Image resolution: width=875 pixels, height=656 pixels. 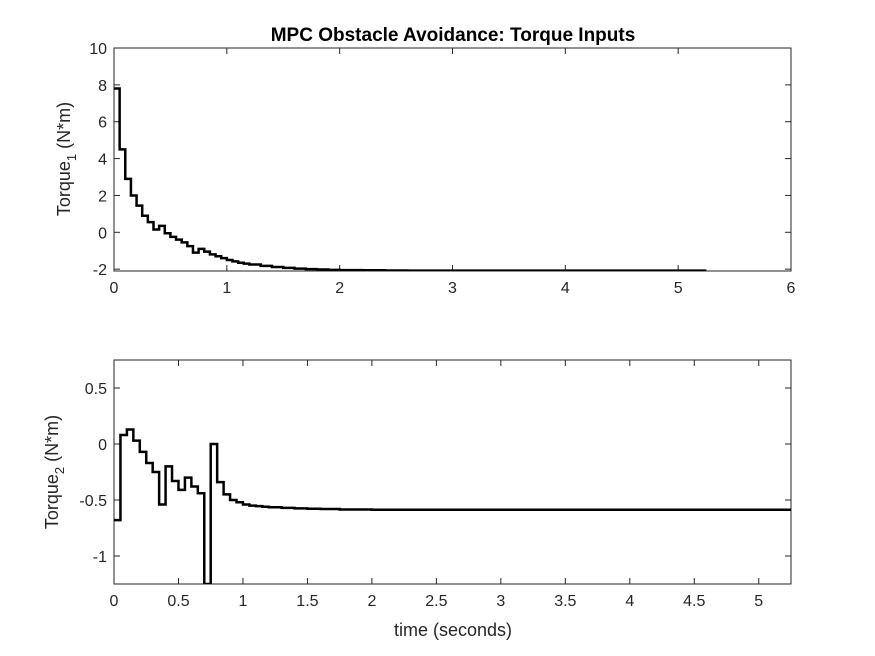 I want to click on y-tick-label: -1, so click(x=100, y=557).